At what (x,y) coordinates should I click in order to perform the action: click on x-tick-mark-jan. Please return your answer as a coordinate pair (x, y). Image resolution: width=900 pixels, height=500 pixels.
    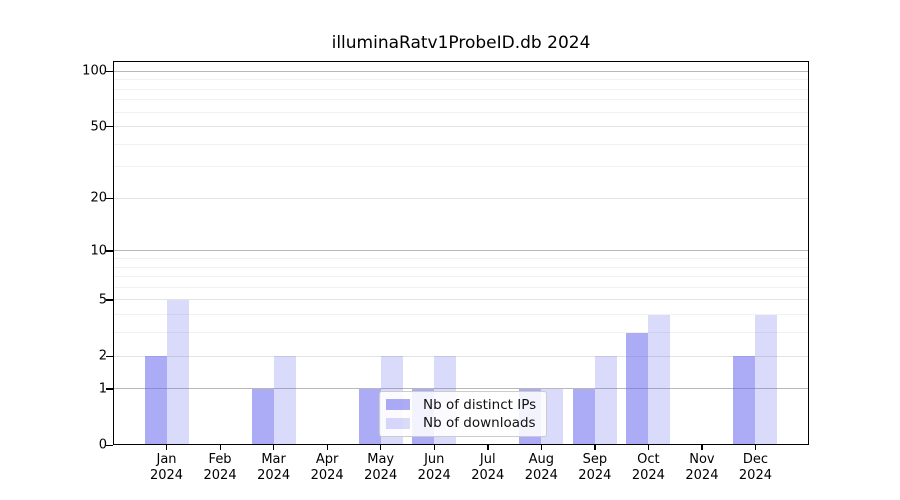
    Looking at the image, I should click on (167, 447).